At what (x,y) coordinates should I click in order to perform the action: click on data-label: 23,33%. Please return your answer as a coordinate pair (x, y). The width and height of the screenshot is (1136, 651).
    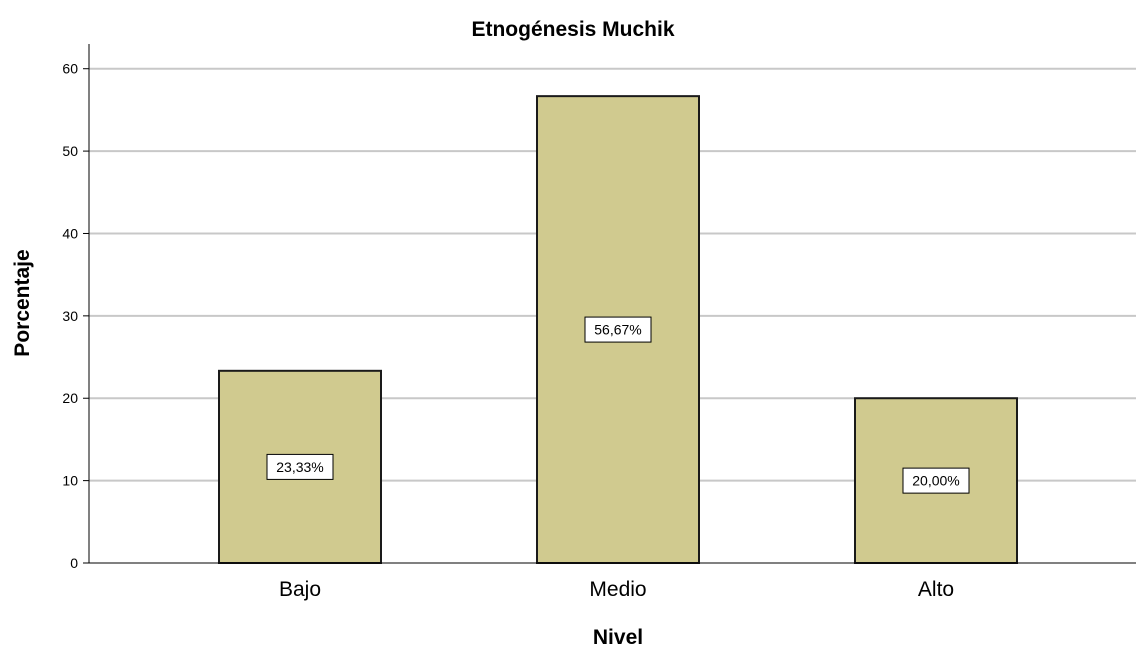
    Looking at the image, I should click on (300, 466).